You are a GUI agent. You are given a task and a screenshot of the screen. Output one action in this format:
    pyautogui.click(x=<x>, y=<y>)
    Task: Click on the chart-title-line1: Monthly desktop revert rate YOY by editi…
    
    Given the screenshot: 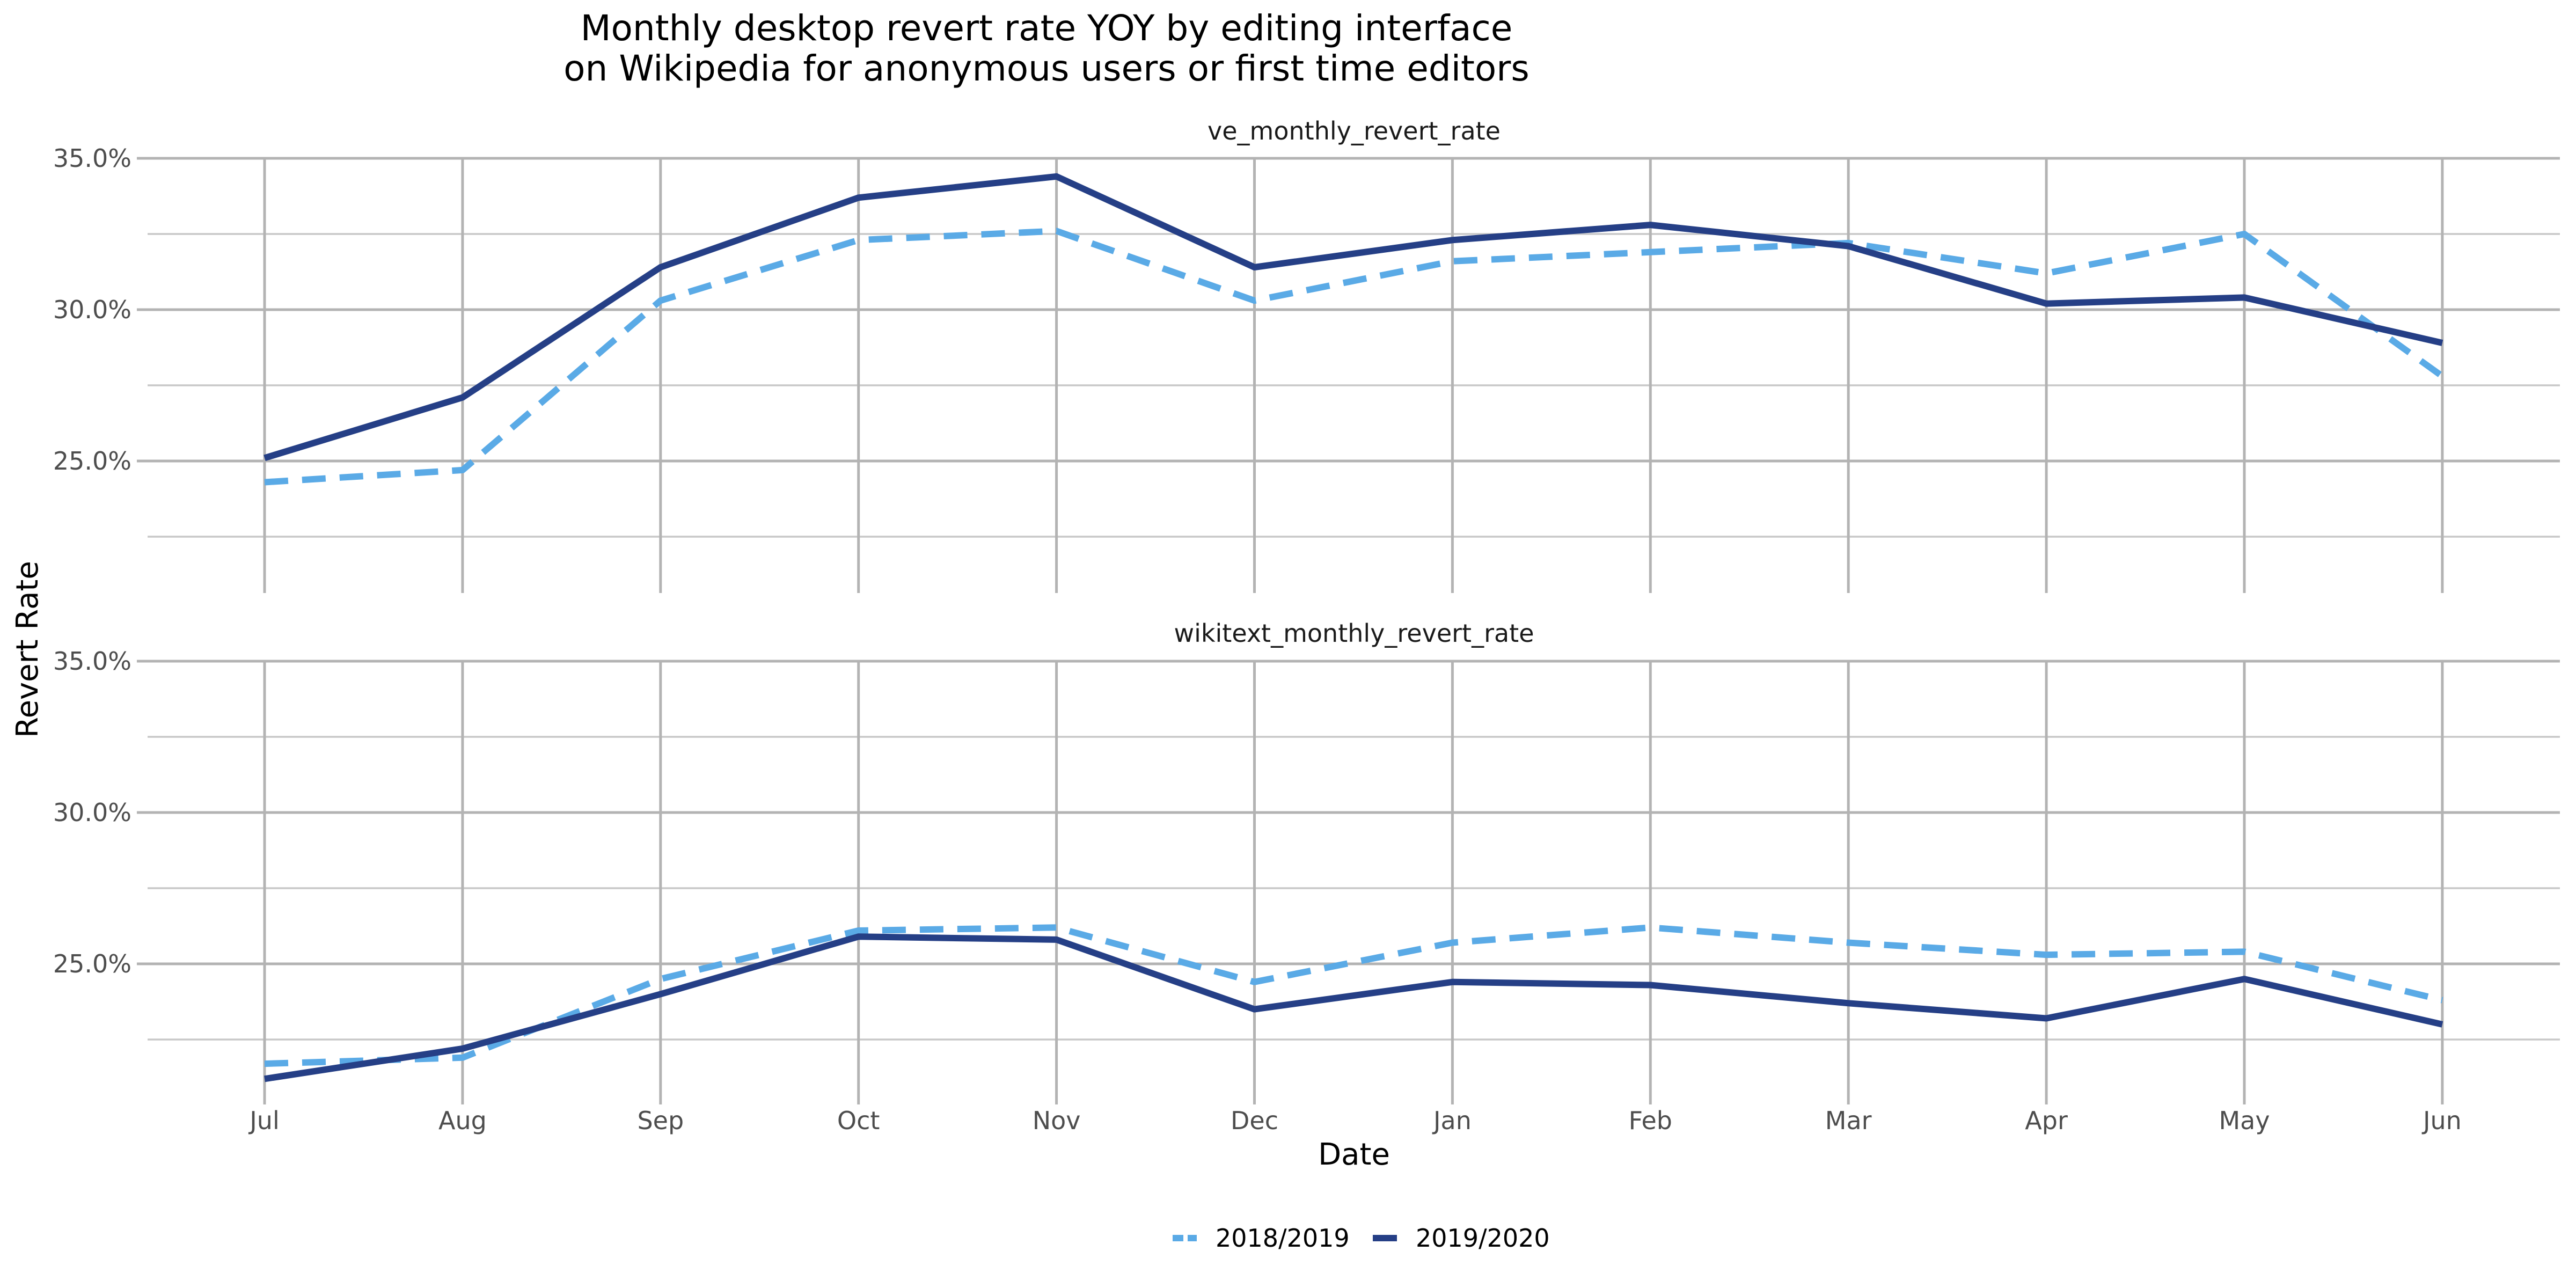 What is the action you would take?
    pyautogui.click(x=1047, y=28)
    